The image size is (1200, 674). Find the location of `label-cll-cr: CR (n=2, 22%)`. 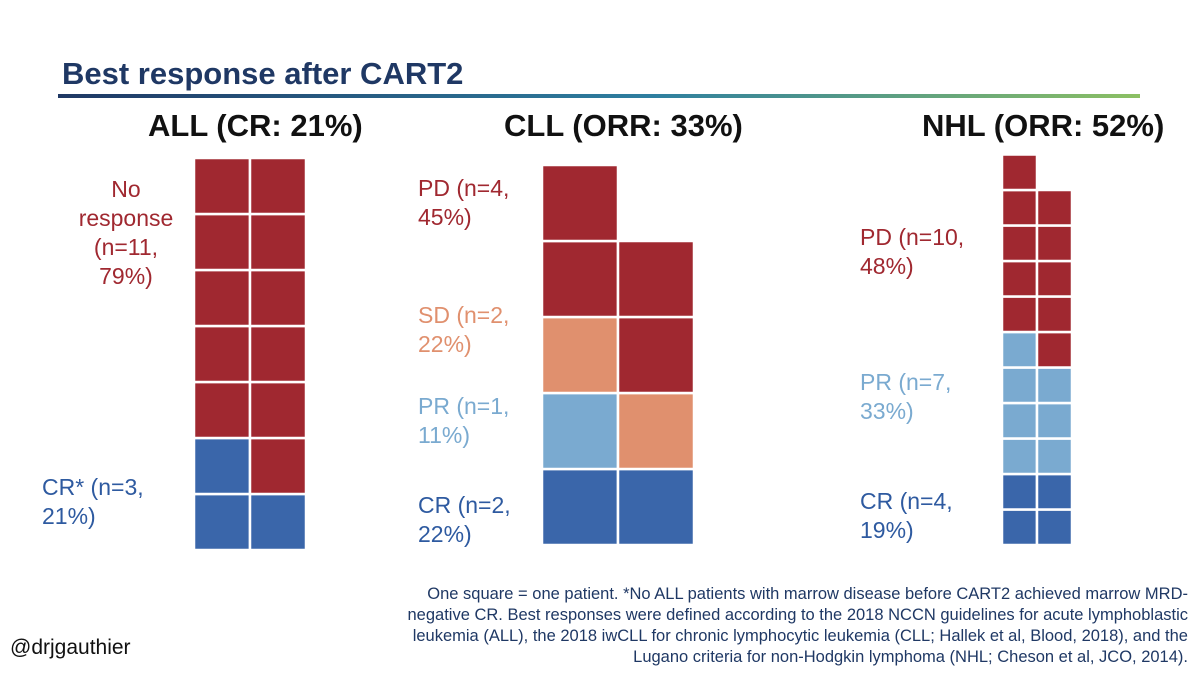

label-cll-cr: CR (n=2, 22%) is located at coordinates (464, 519).